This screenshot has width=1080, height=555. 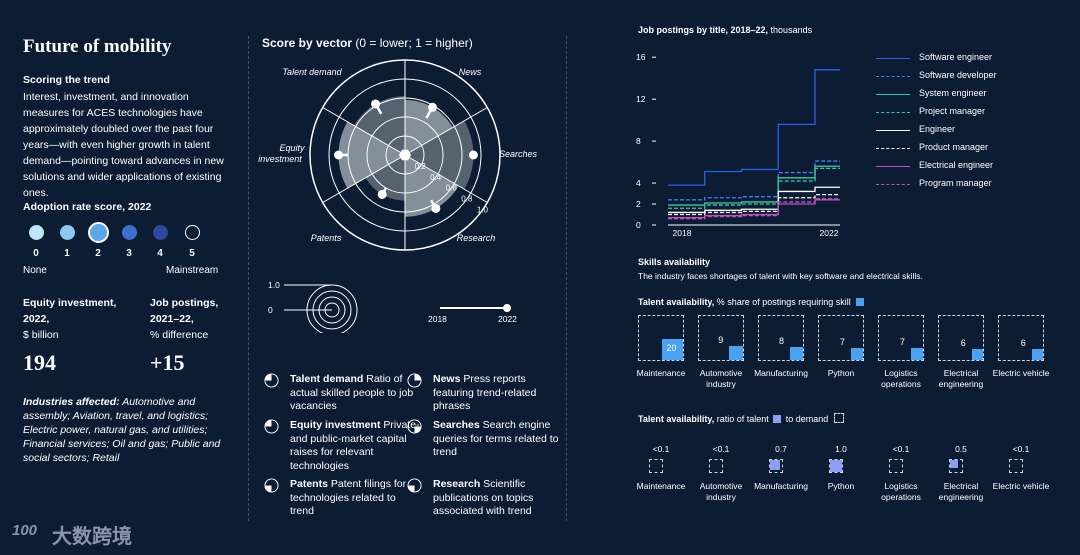 What do you see at coordinates (467, 199) in the screenshot?
I see `radar-ring-label: 0.8` at bounding box center [467, 199].